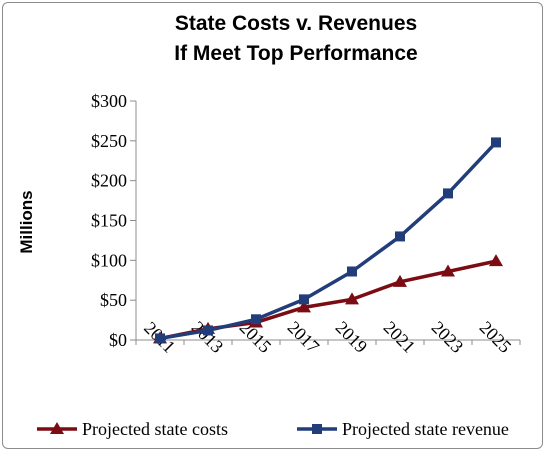 The image size is (545, 451). What do you see at coordinates (327, 337) in the screenshot?
I see `x-tick-labels: 20112013201520172019202120232025` at bounding box center [327, 337].